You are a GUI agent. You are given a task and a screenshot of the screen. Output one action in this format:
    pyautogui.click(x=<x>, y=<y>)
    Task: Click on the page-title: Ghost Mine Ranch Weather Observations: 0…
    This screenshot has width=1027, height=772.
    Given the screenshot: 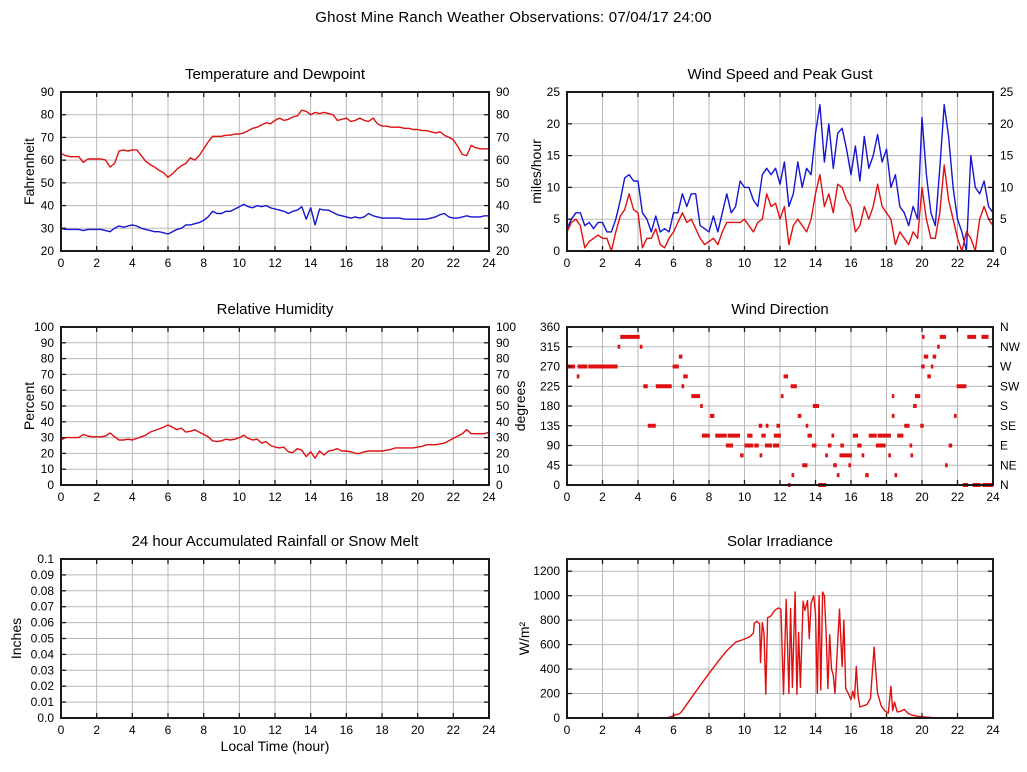 What is the action you would take?
    pyautogui.click(x=513, y=17)
    